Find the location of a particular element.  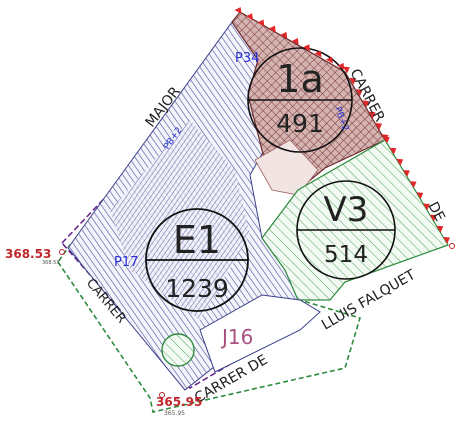

parcel-1a-value: 491 is located at coordinates (300, 123).